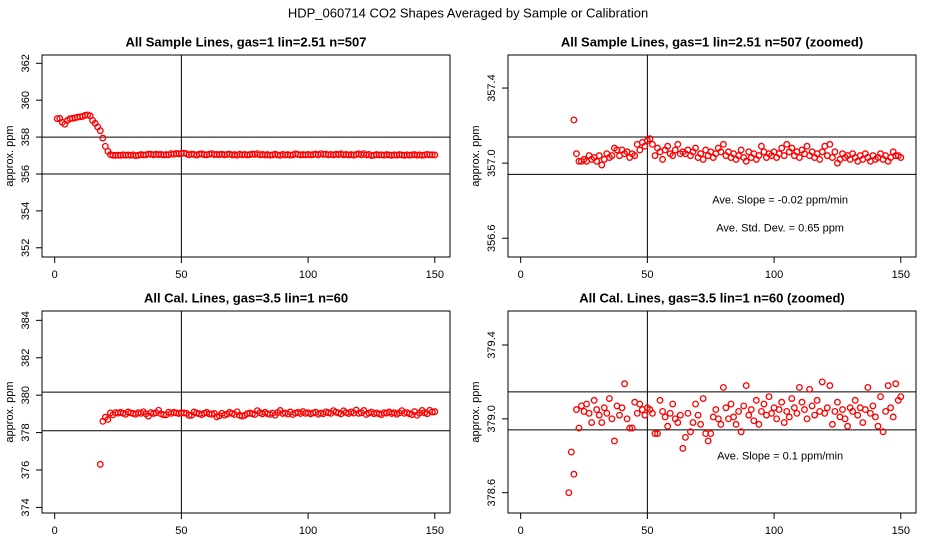 This screenshot has width=936, height=540. What do you see at coordinates (26, 248) in the screenshot?
I see `y-tick-label: 352` at bounding box center [26, 248].